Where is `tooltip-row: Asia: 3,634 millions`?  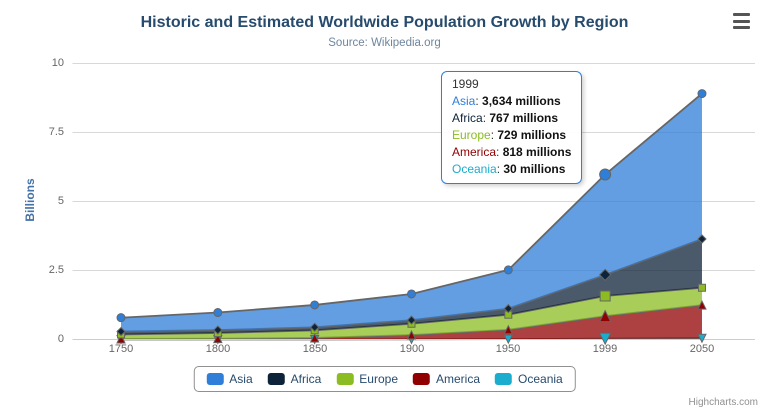
tooltip-row: Asia: 3,634 millions is located at coordinates (506, 101).